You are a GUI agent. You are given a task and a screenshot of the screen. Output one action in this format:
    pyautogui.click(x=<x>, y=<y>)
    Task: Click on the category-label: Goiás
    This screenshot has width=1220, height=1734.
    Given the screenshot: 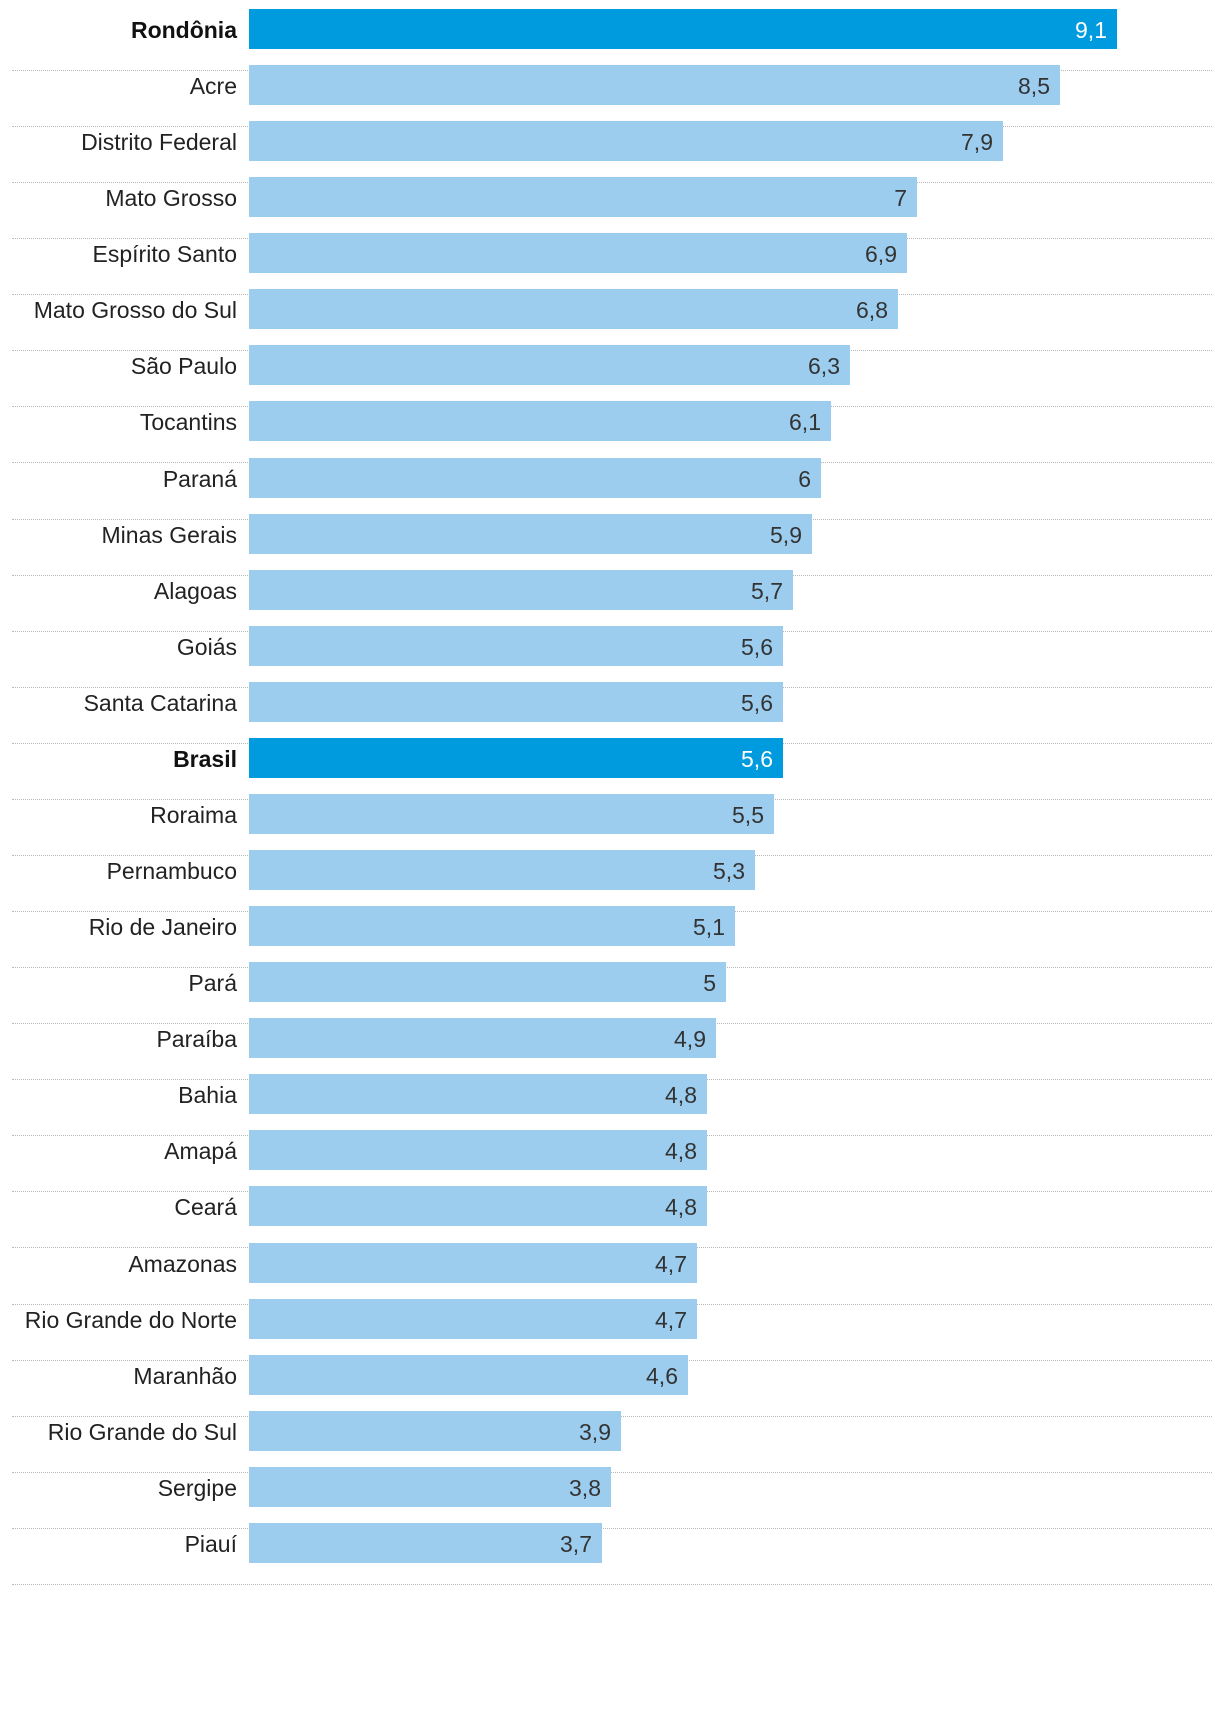 What is the action you would take?
    pyautogui.click(x=206, y=646)
    